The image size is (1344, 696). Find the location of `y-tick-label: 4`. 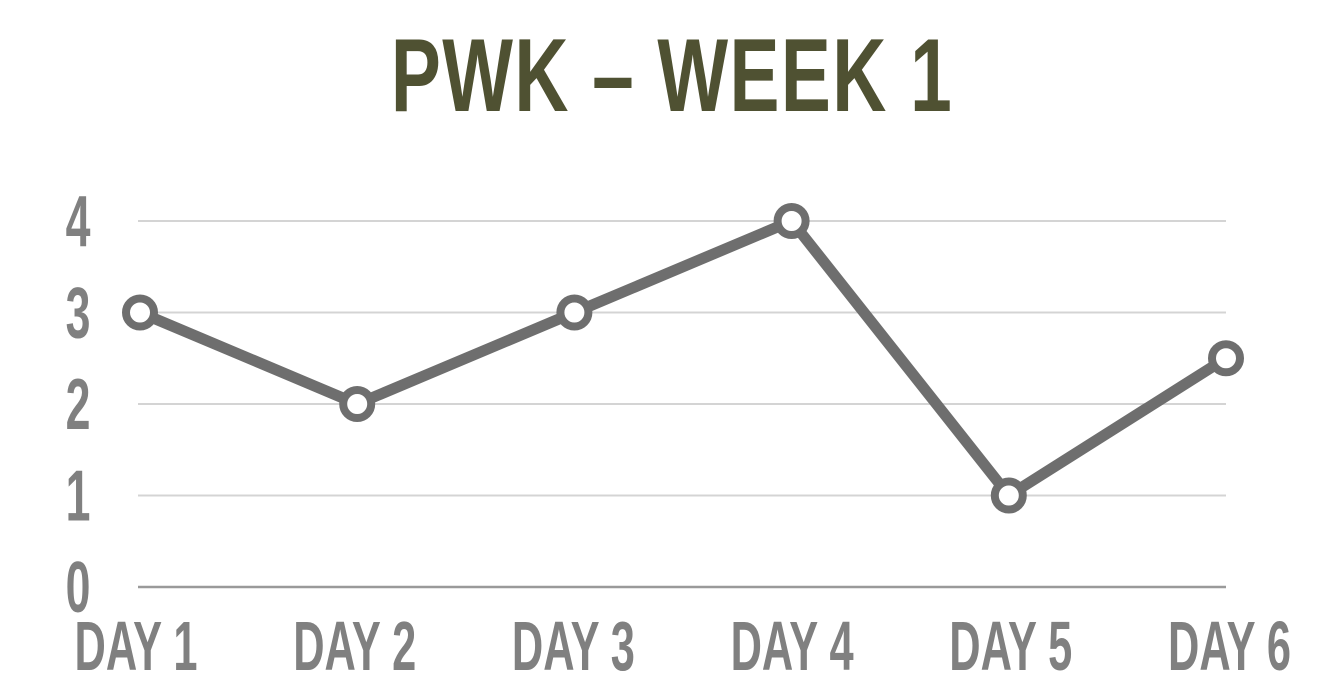

y-tick-label: 4 is located at coordinates (78, 221).